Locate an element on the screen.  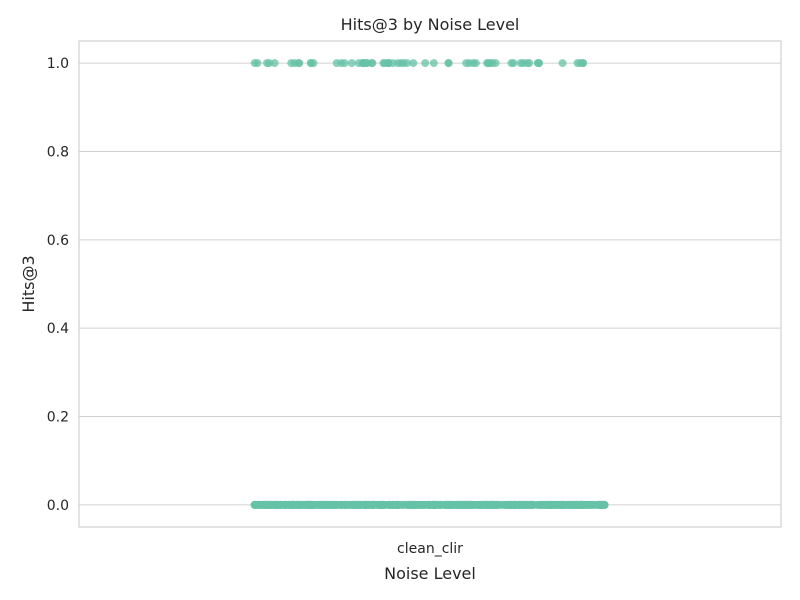
y-tick-label: 0.2 is located at coordinates (58, 418).